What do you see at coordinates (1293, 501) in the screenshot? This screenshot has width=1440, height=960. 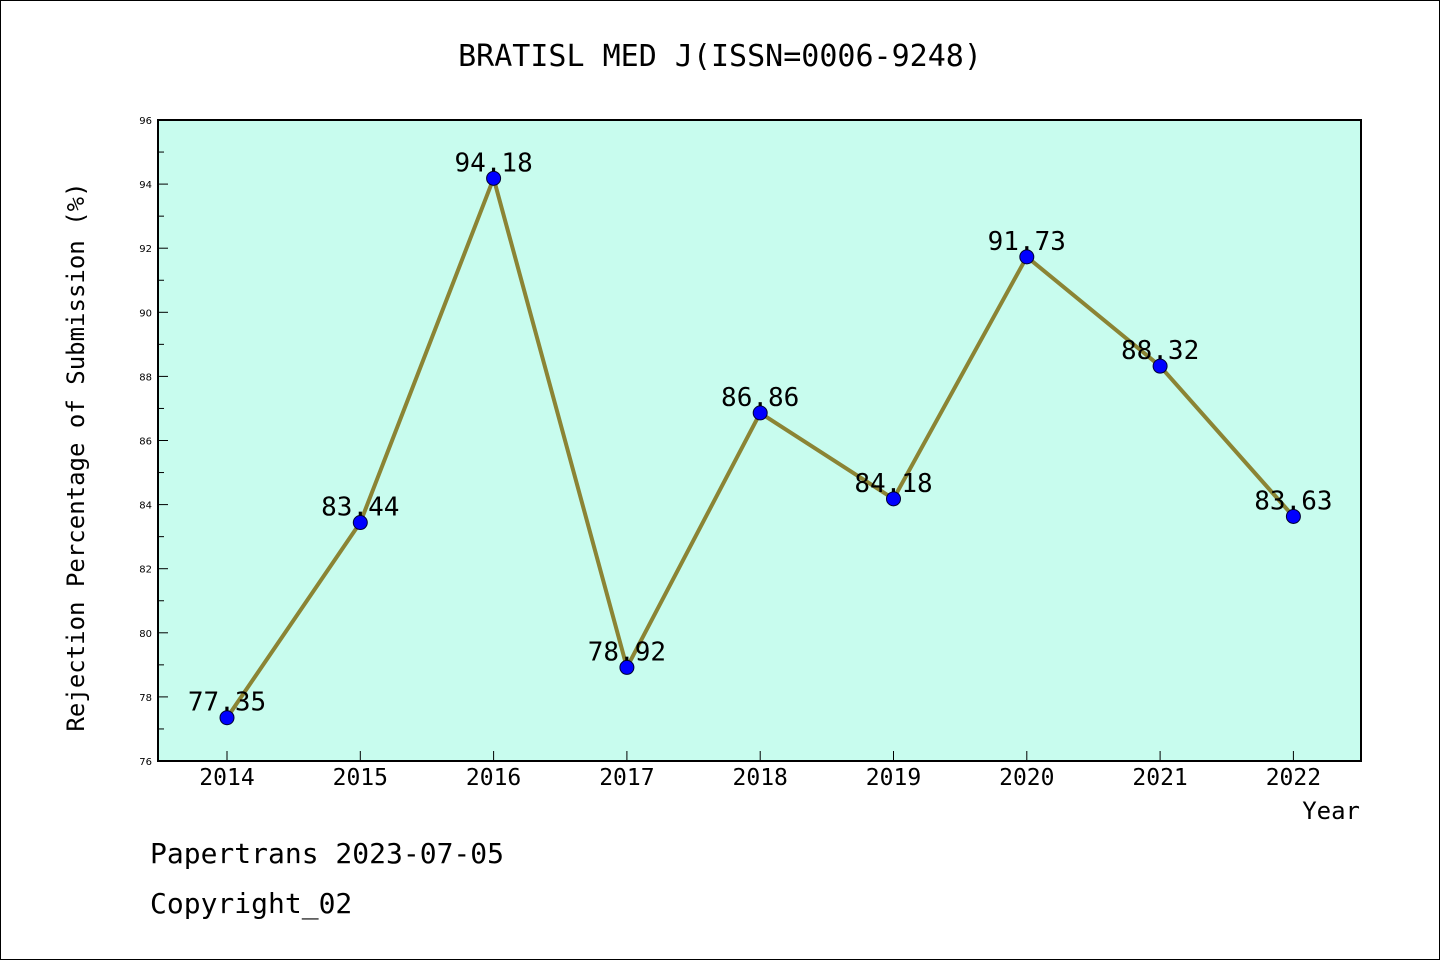 I see `data-label: 83.63` at bounding box center [1293, 501].